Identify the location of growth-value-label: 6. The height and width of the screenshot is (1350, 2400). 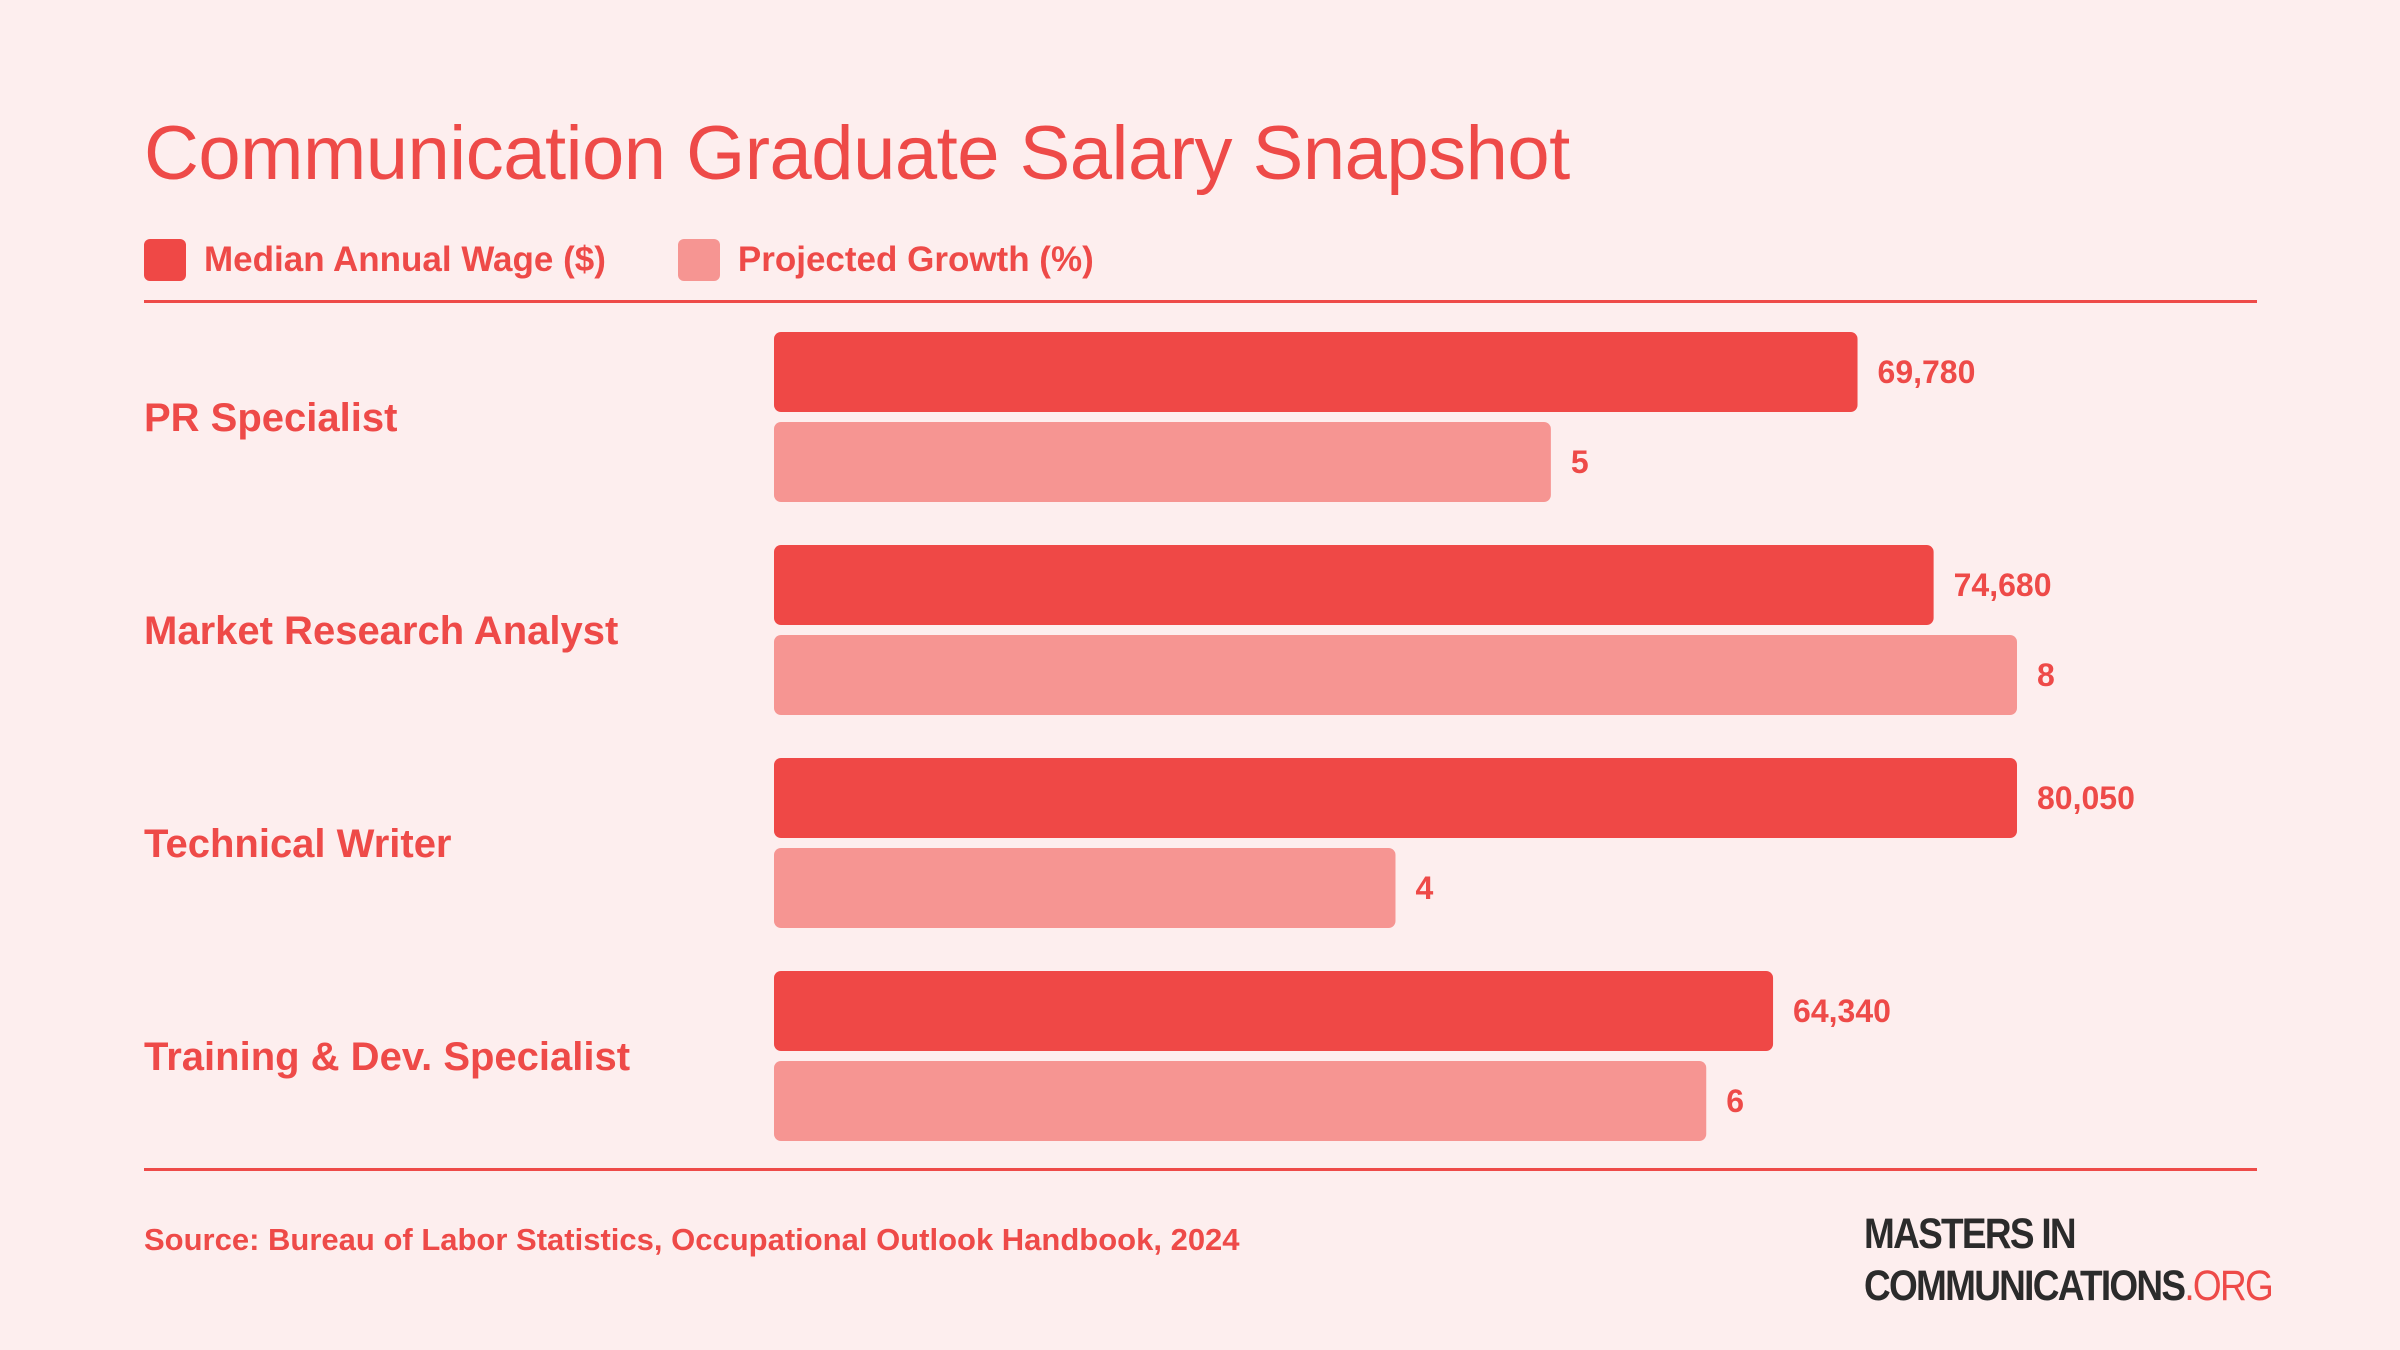
(1735, 1101).